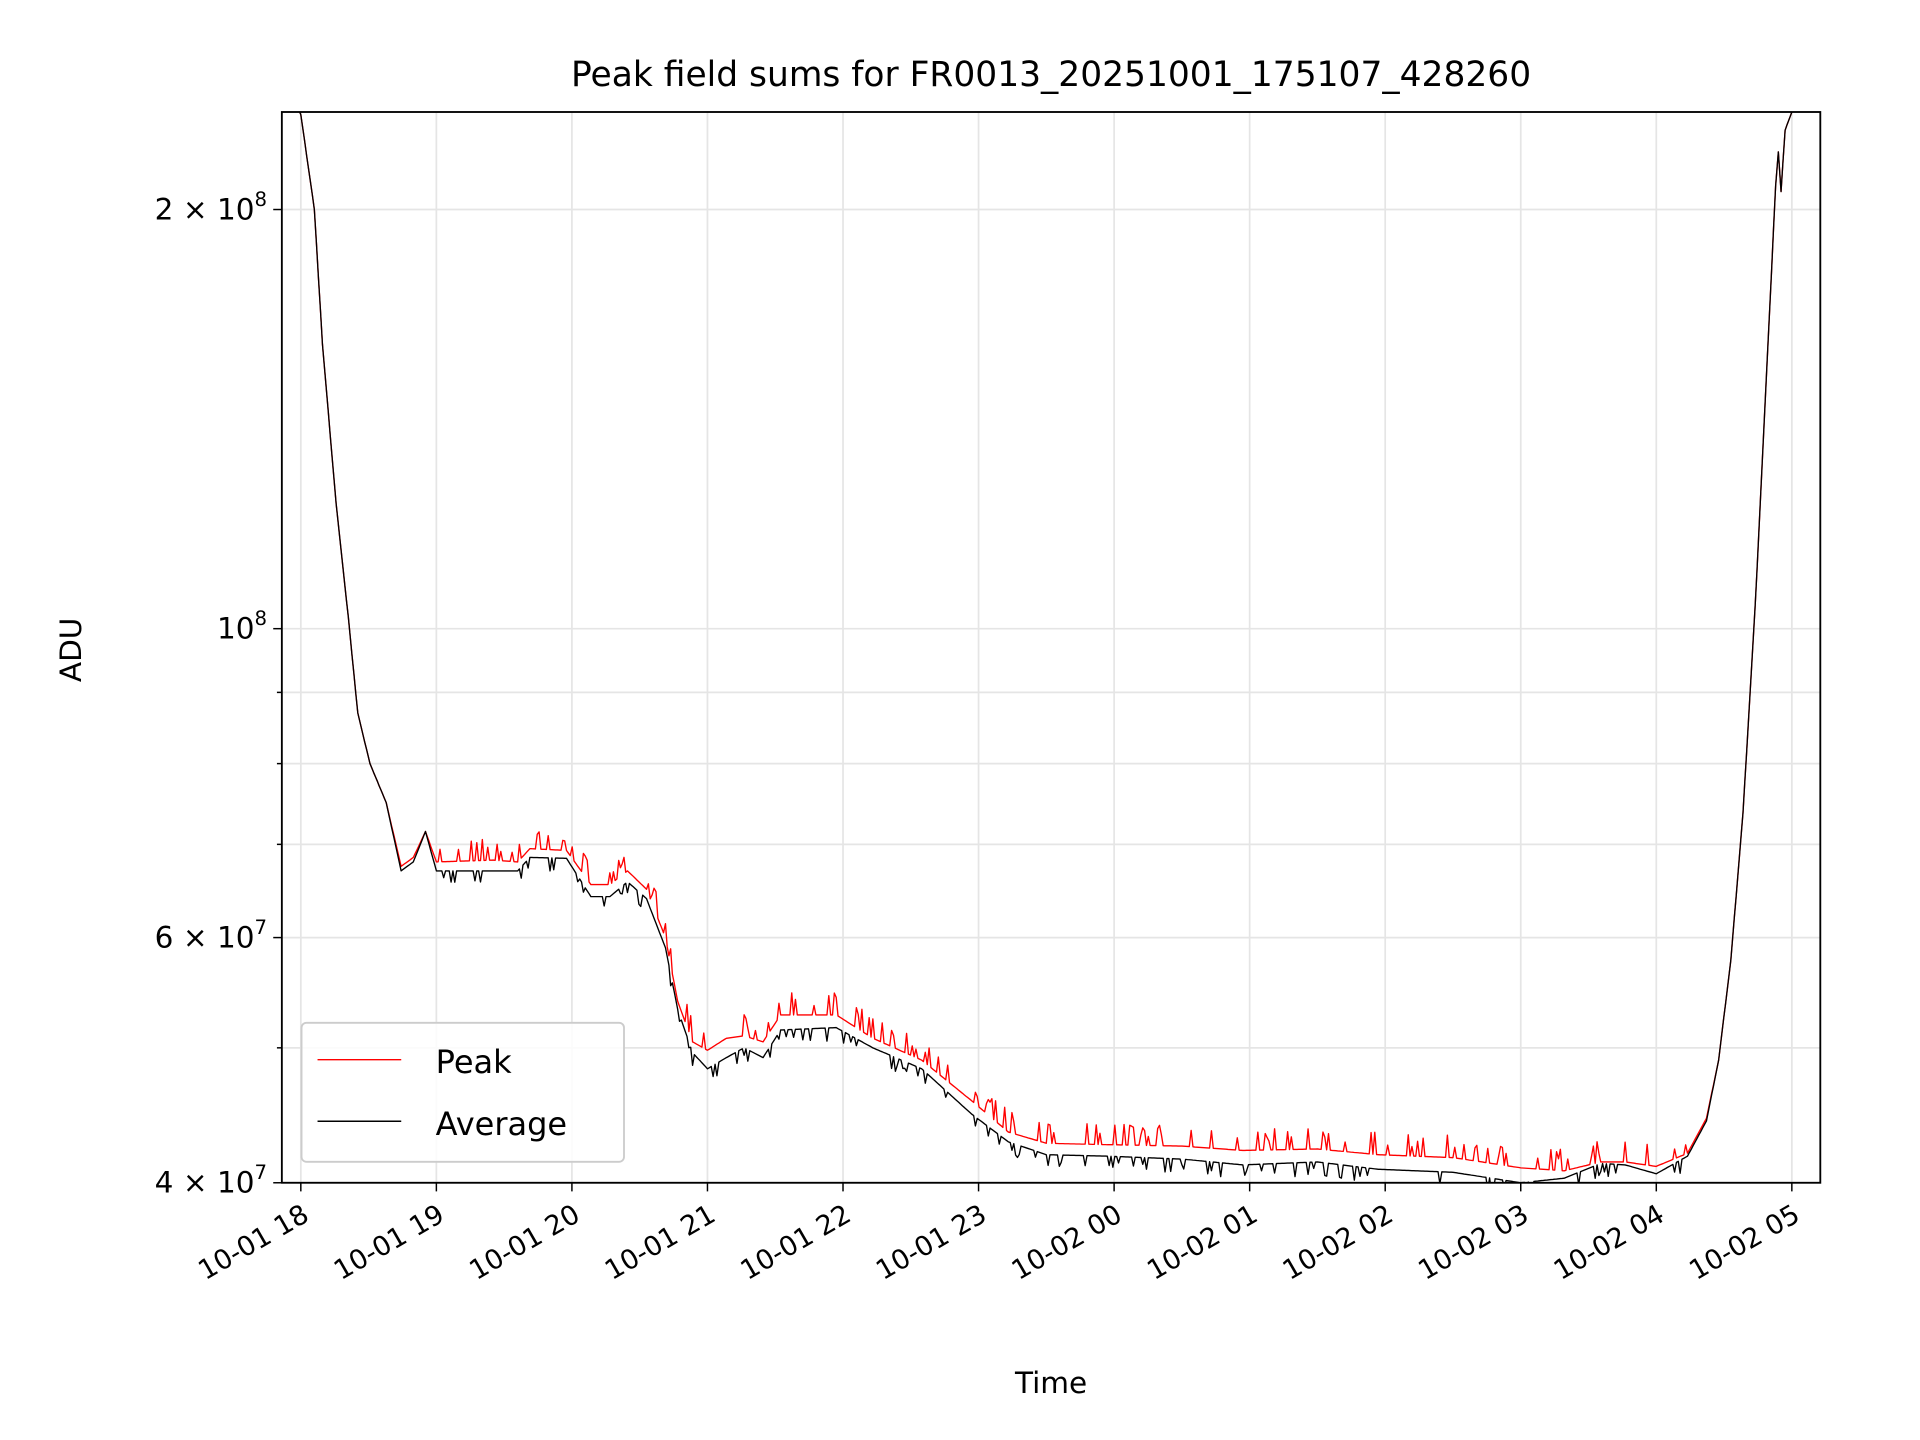 The height and width of the screenshot is (1440, 1920). What do you see at coordinates (1067, 1243) in the screenshot?
I see `x-tick-label: 10-02 00` at bounding box center [1067, 1243].